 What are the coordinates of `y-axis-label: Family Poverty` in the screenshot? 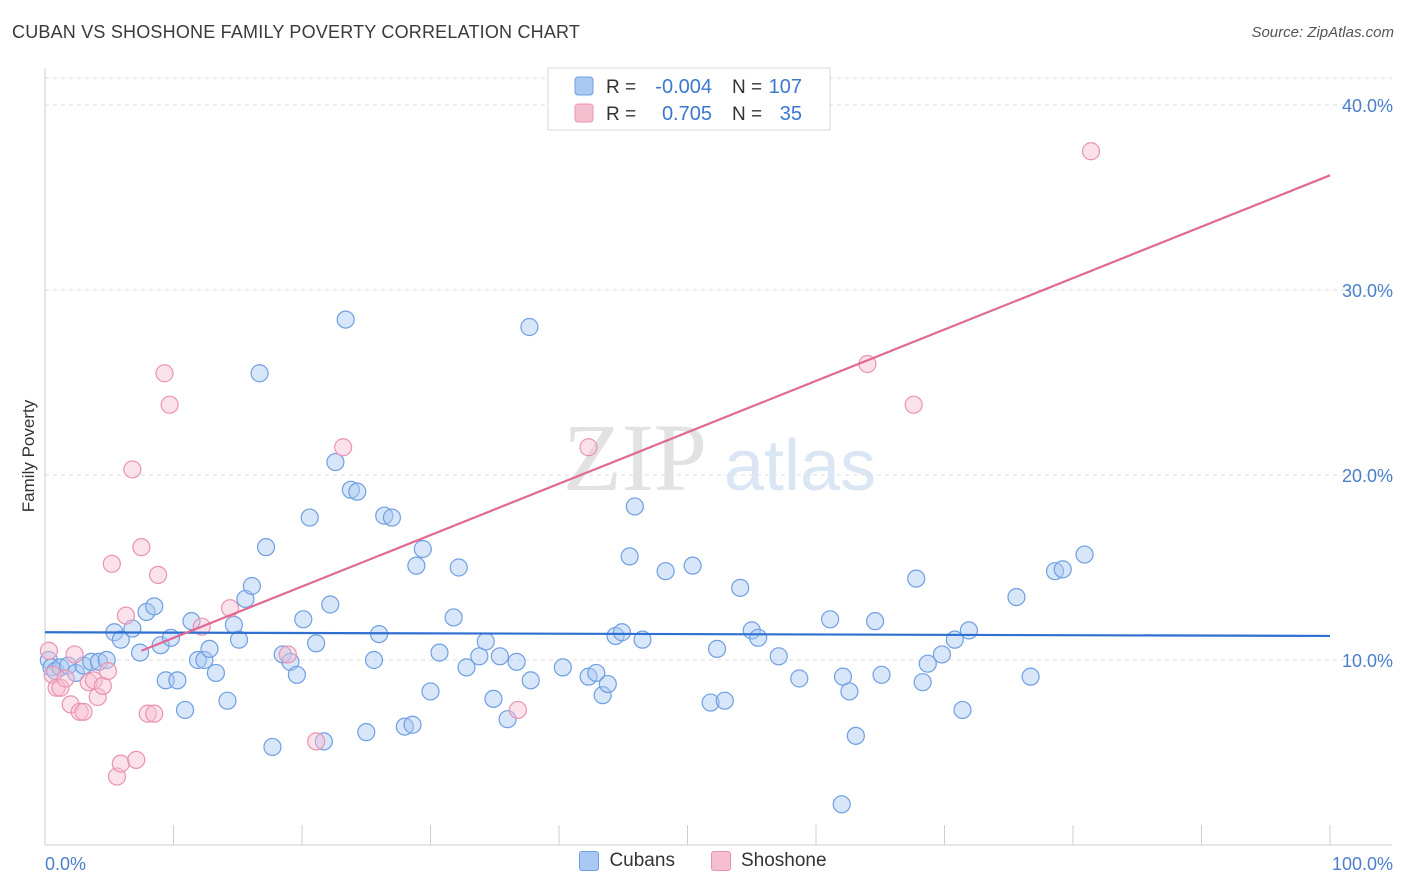 It's located at (28, 455).